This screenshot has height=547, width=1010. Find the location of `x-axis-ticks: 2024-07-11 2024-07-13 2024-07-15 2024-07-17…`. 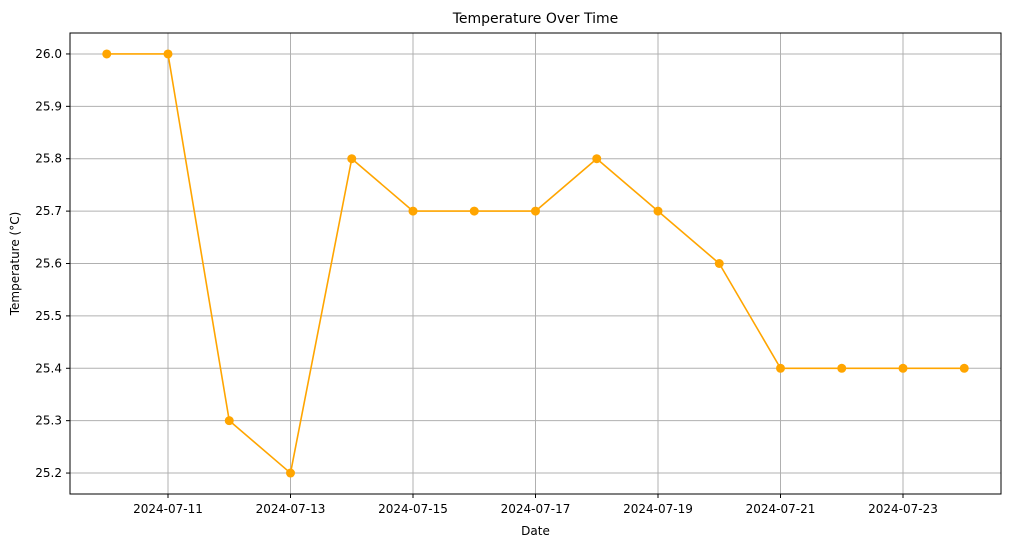

x-axis-ticks: 2024-07-11 2024-07-13 2024-07-15 2024-07-17… is located at coordinates (535, 505).